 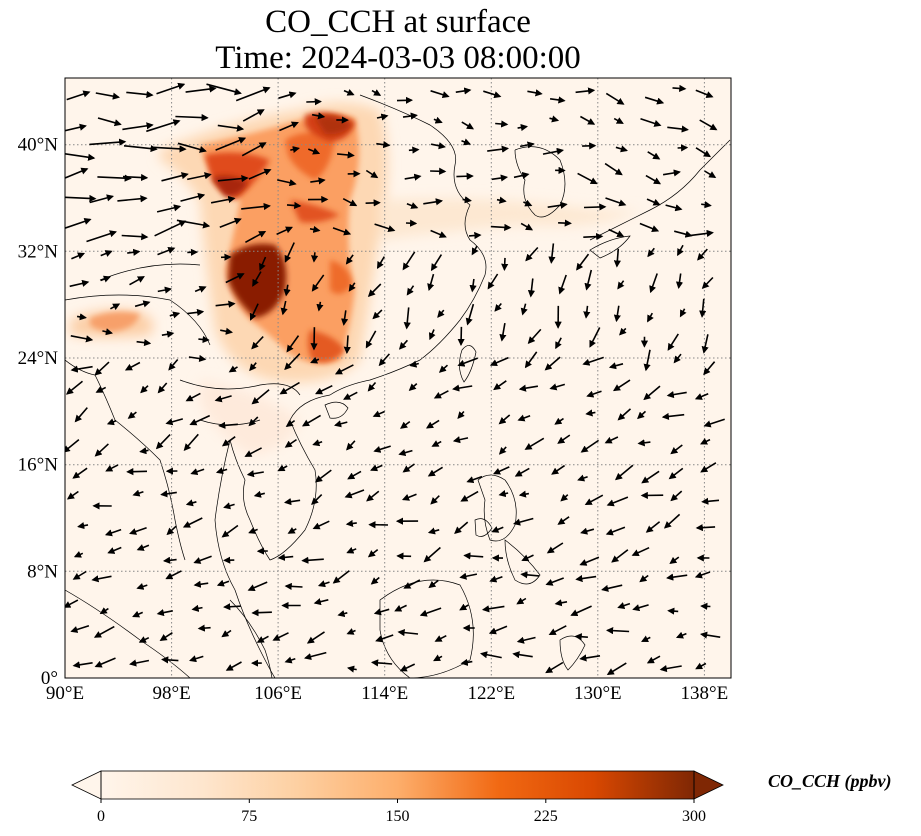 I want to click on lon-tick-label: 106°E, so click(x=278, y=693).